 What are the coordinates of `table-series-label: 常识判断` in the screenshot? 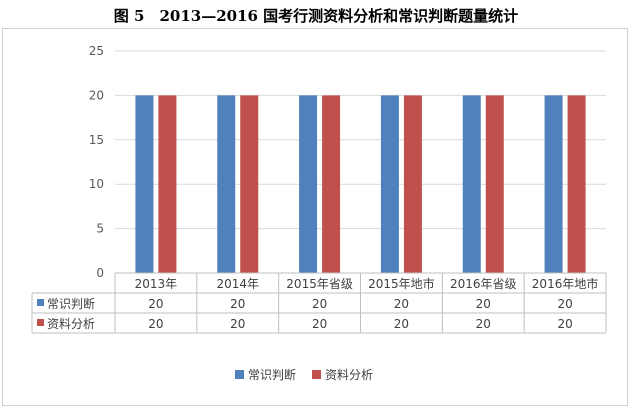 It's located at (71, 303).